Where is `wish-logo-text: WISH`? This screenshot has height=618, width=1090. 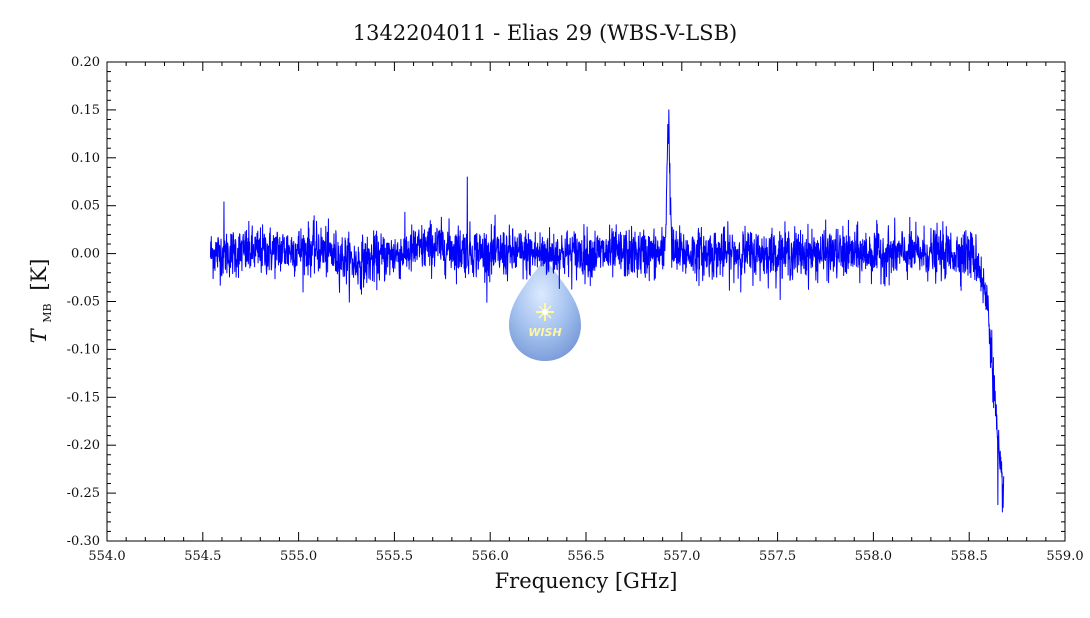 wish-logo-text: WISH is located at coordinates (544, 332).